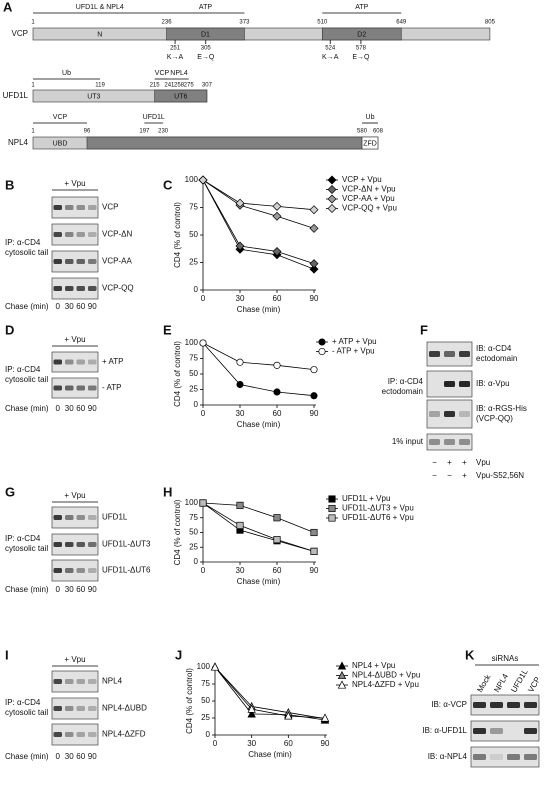  I want to click on residue-number: 1, so click(33, 132).